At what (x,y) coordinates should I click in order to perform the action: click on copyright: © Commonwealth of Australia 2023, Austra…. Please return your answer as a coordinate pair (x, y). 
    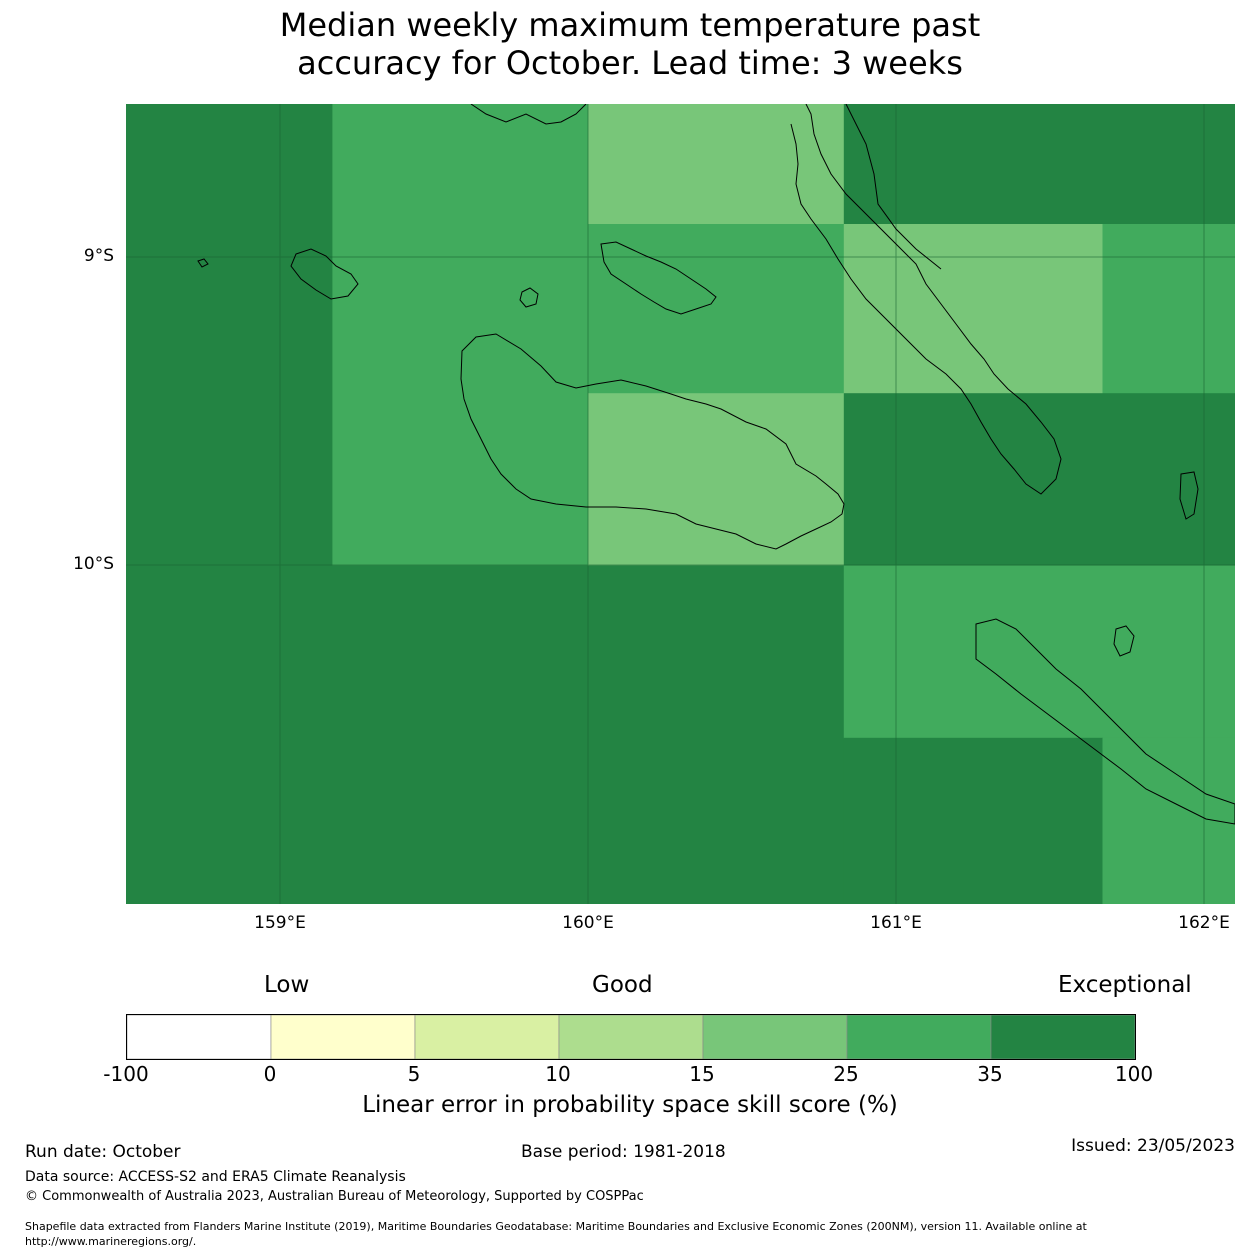
    Looking at the image, I should click on (334, 1196).